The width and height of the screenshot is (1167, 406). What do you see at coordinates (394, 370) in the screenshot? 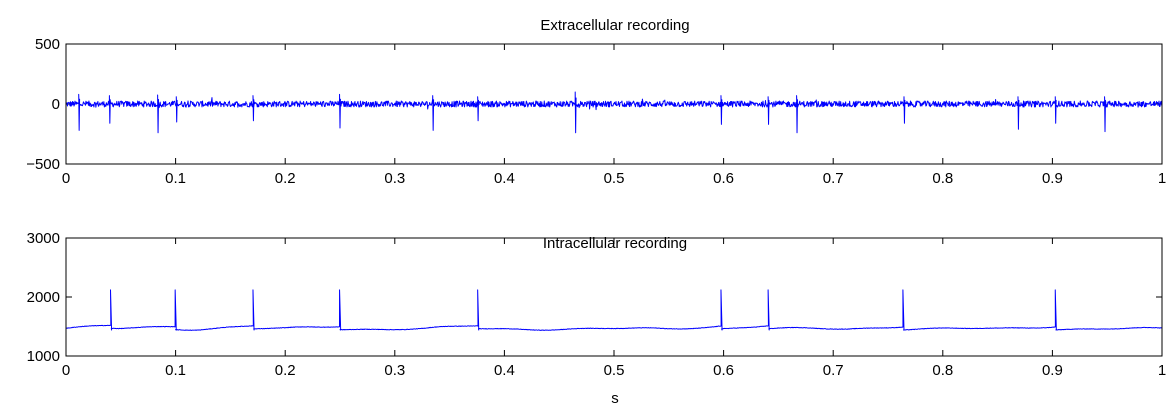
I see `intracellular-xtick-label: 0.3` at bounding box center [394, 370].